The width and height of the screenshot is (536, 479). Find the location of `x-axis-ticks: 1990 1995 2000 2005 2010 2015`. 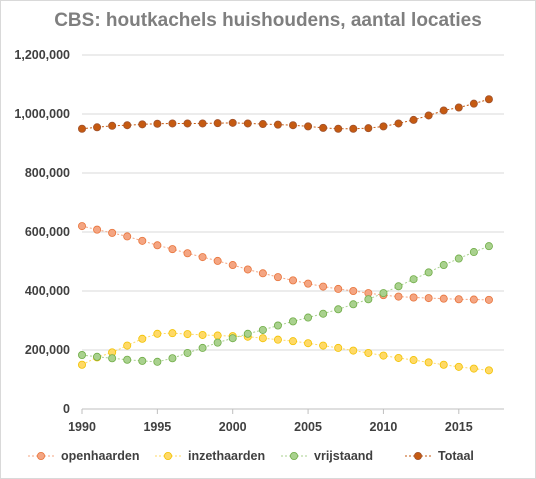

x-axis-ticks: 1990 1995 2000 2005 2010 2015 is located at coordinates (270, 421).